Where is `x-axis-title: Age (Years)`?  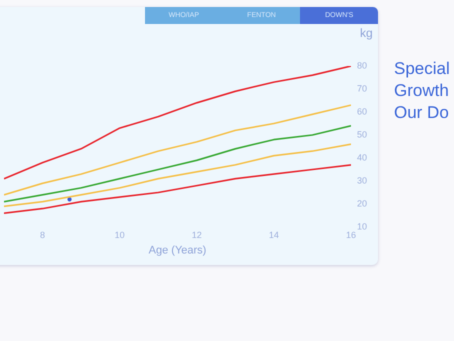
x-axis-title: Age (Years) is located at coordinates (177, 250).